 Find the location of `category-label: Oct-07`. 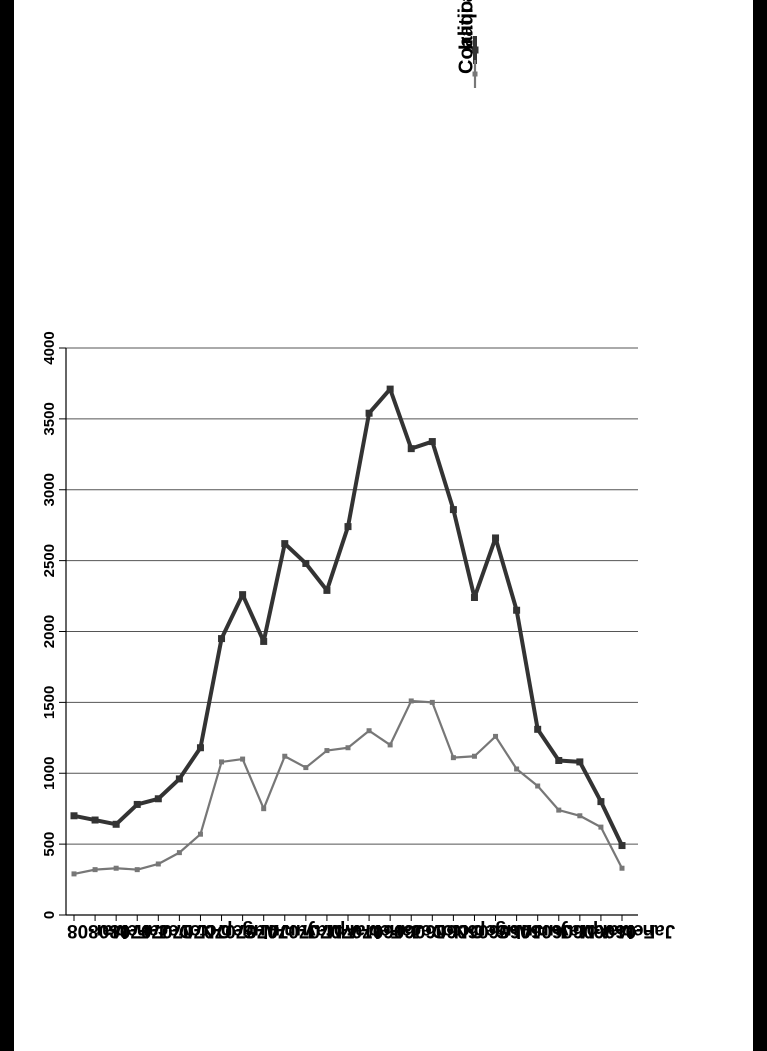

category-label: Oct-07 is located at coordinates (201, 930).